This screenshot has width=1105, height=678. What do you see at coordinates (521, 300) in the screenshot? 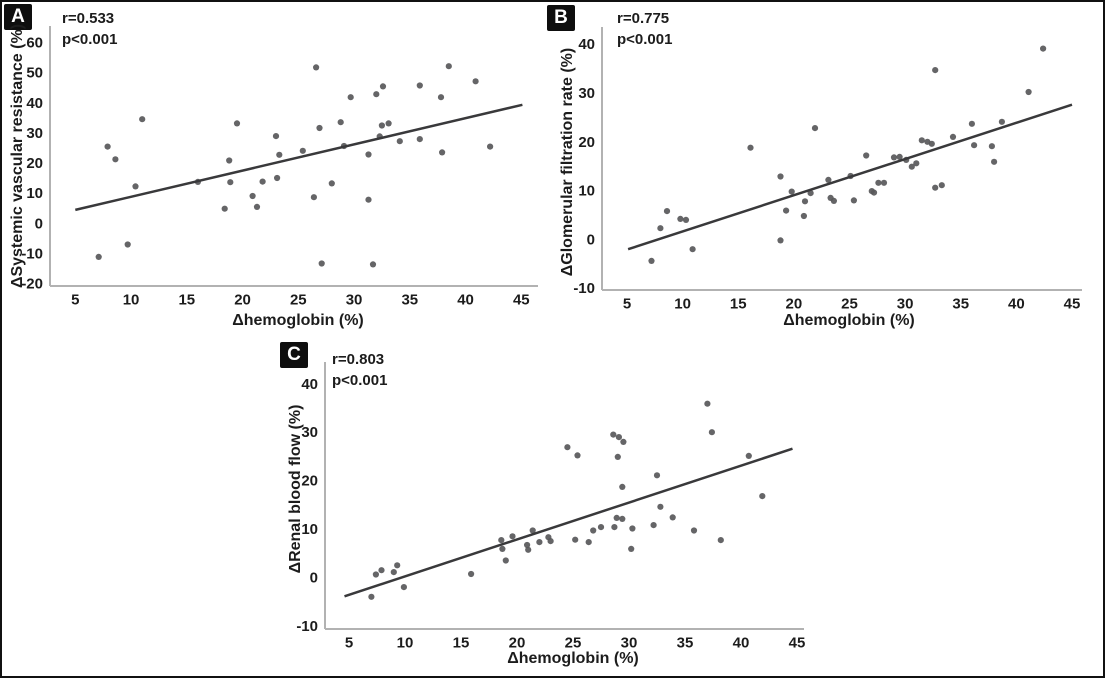
I see `x-tick-label: 45` at bounding box center [521, 300].